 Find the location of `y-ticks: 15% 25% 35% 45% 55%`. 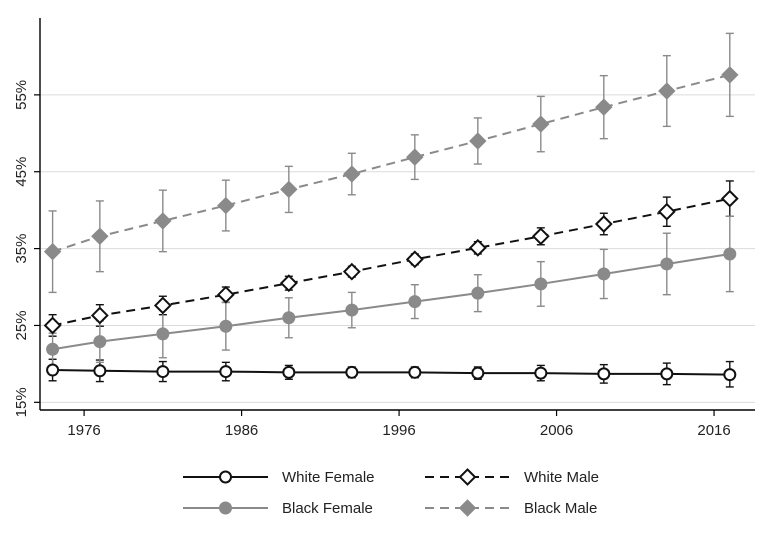

y-ticks: 15% 25% 35% 45% 55% is located at coordinates (26, 248).